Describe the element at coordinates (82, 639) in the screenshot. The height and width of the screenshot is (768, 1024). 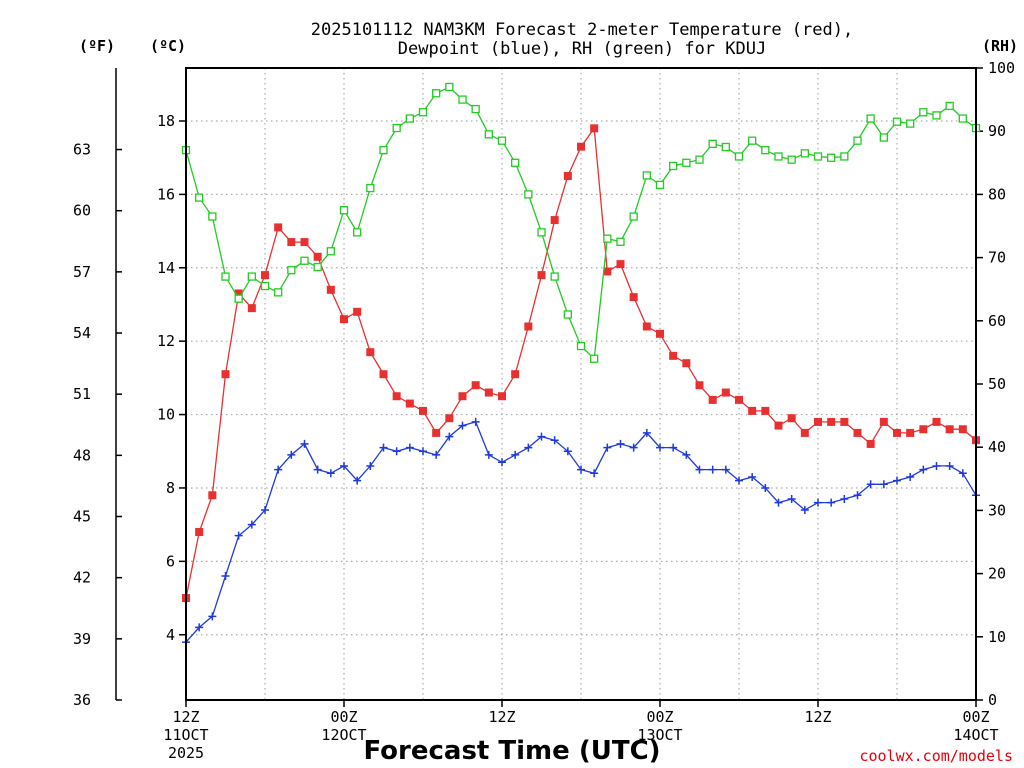
I see `fahrenheit-tick-label: 39` at that location.